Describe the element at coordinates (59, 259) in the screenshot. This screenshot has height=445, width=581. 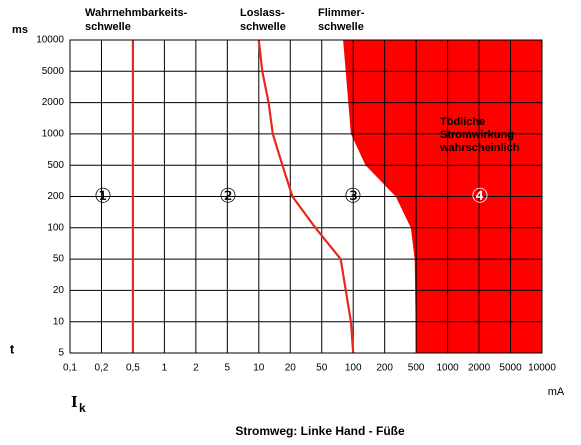
I see `y-tick-label: 50` at that location.